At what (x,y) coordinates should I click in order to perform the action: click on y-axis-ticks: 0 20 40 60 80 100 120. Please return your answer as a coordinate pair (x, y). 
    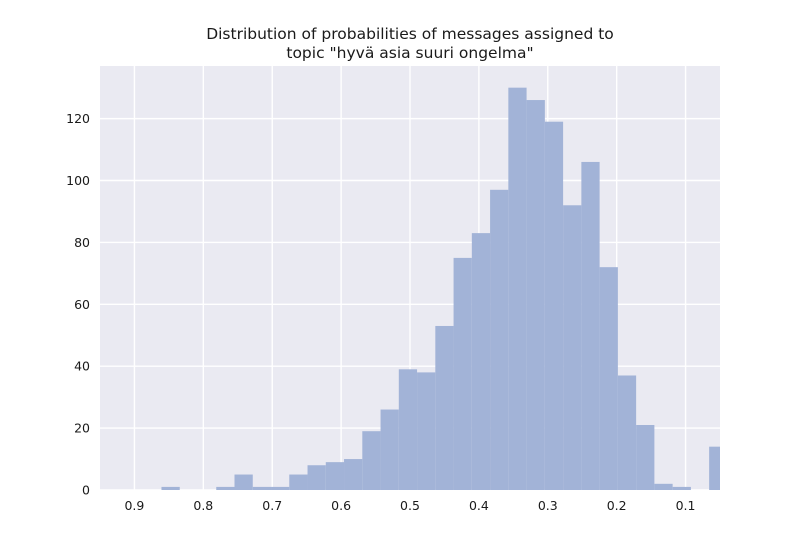
    Looking at the image, I should click on (78, 304).